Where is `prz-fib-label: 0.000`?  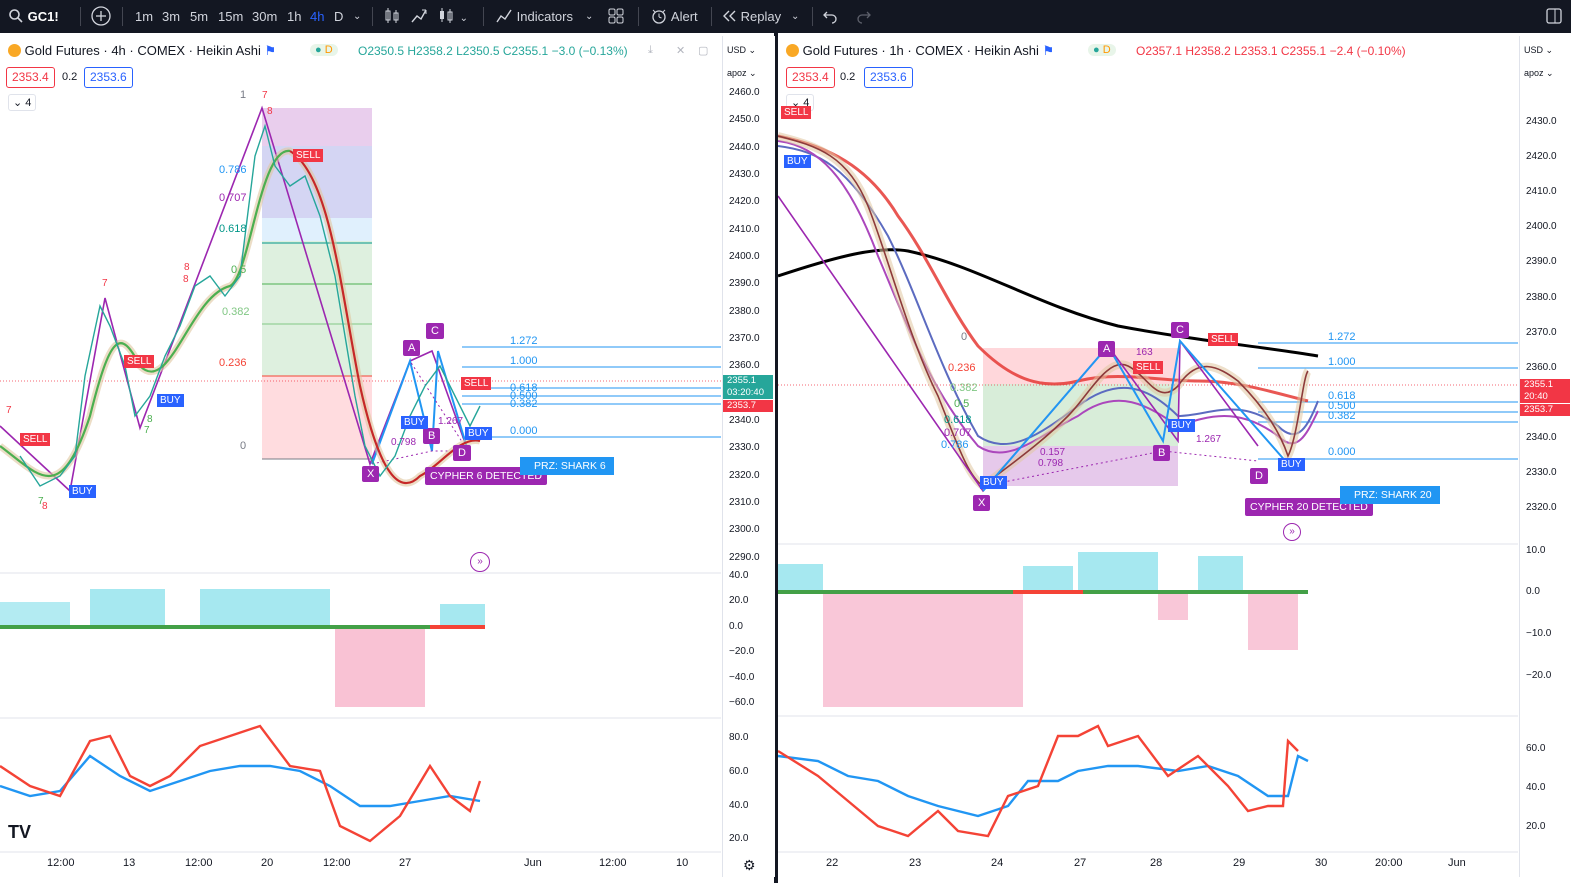 prz-fib-label: 0.000 is located at coordinates (1342, 452).